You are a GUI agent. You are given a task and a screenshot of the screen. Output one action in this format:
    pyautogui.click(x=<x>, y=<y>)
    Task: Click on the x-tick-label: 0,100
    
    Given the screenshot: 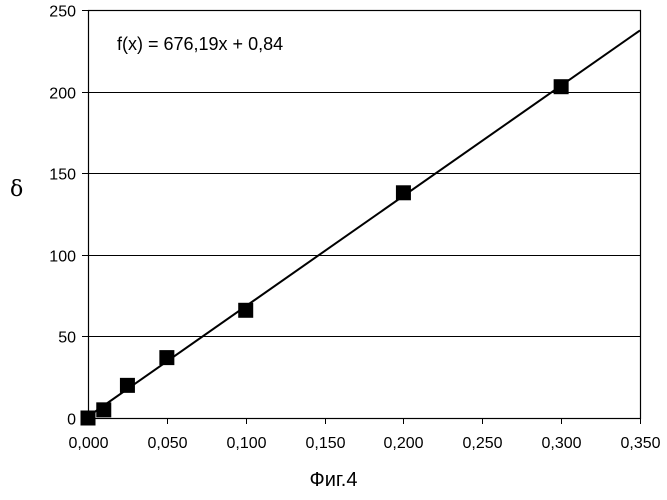 What is the action you would take?
    pyautogui.click(x=246, y=443)
    